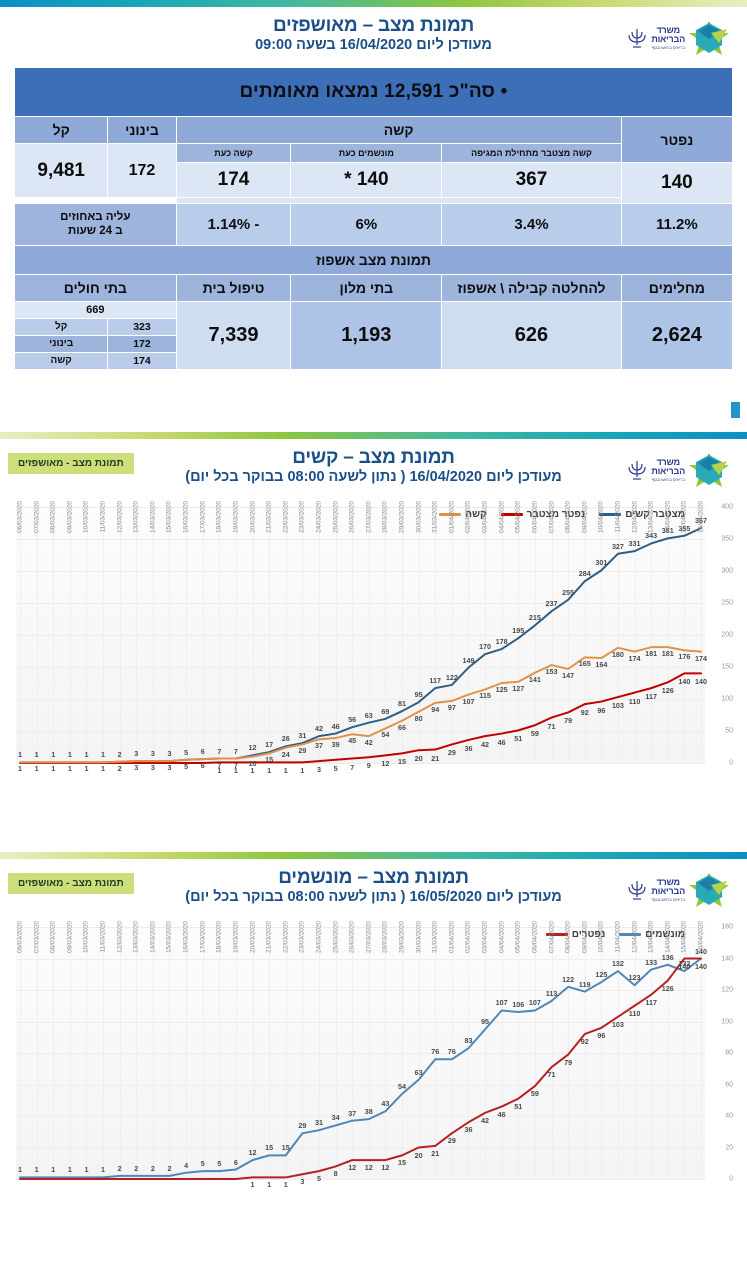 The width and height of the screenshot is (747, 1280). What do you see at coordinates (568, 937) in the screenshot?
I see `x-axis-tick: 08/04/2020` at bounding box center [568, 937].